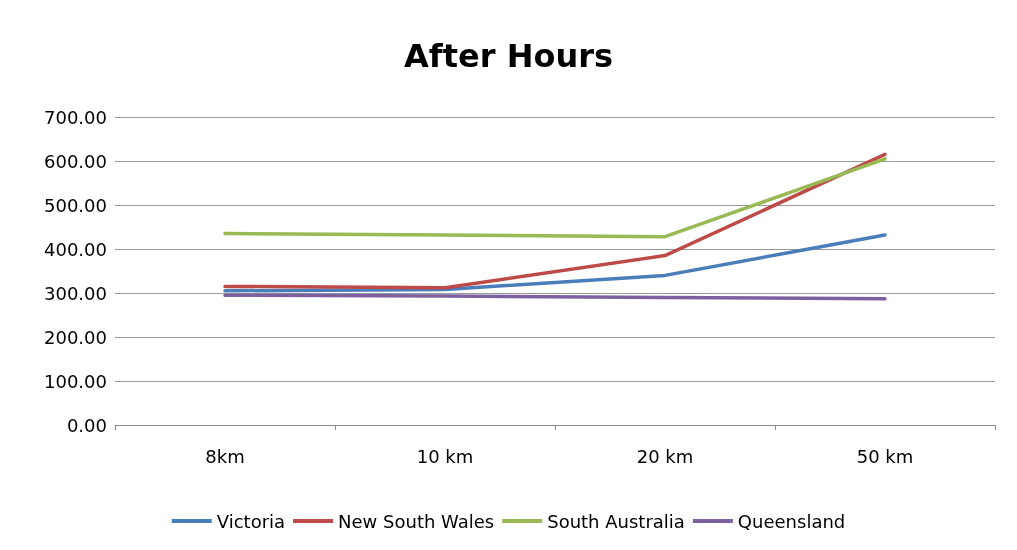 Image resolution: width=1017 pixels, height=550 pixels. I want to click on y-tick-label: 600.00, so click(75, 161).